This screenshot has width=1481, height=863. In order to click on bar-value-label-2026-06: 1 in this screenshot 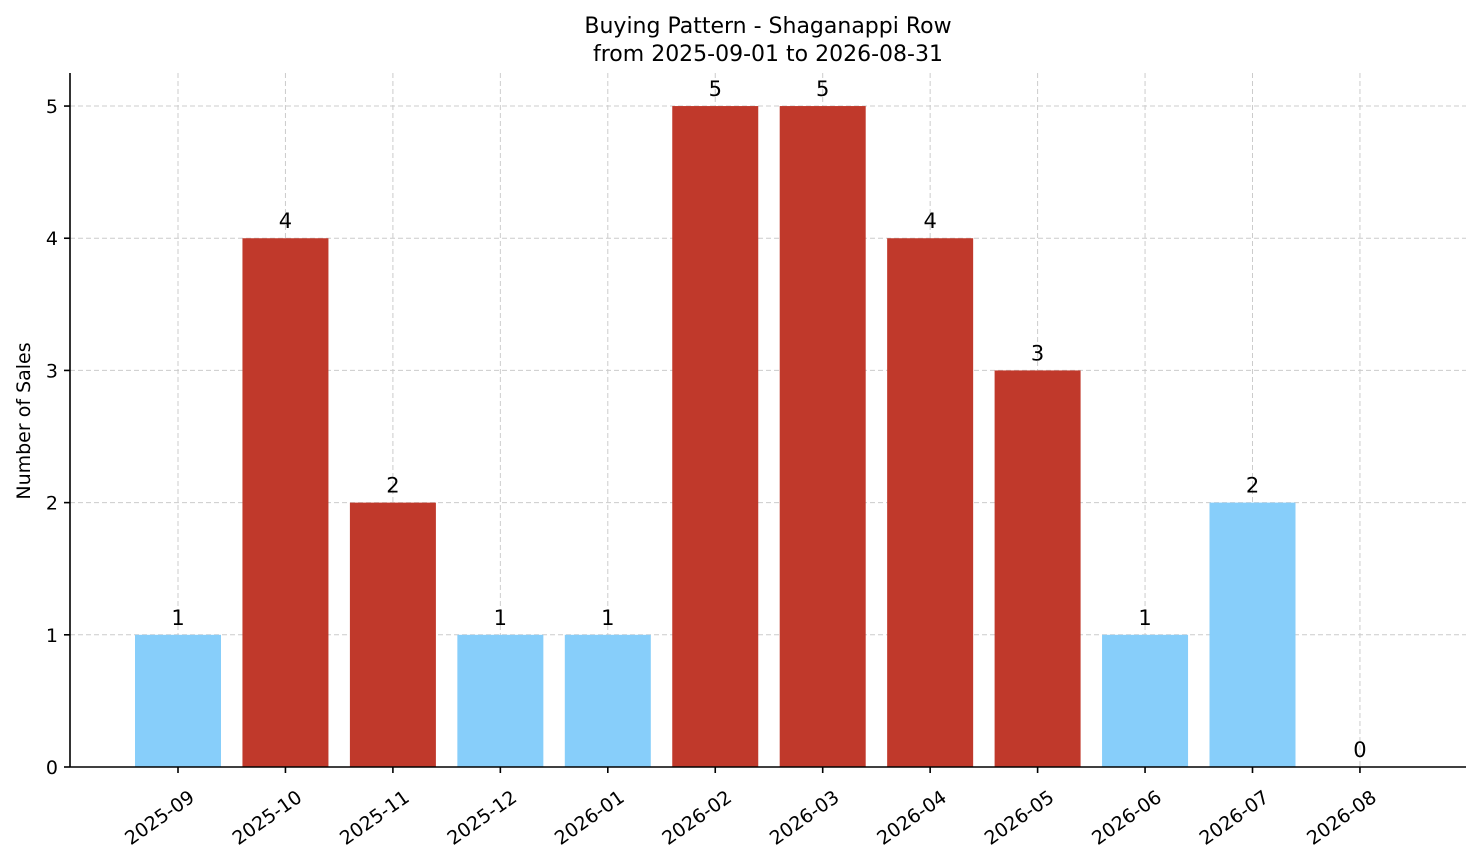, I will do `click(1144, 618)`.